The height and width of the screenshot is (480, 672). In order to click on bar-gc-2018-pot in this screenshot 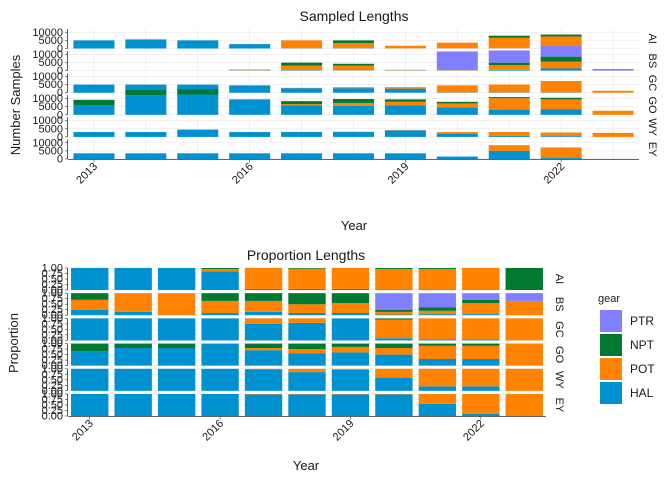, I will do `click(307, 320)`.